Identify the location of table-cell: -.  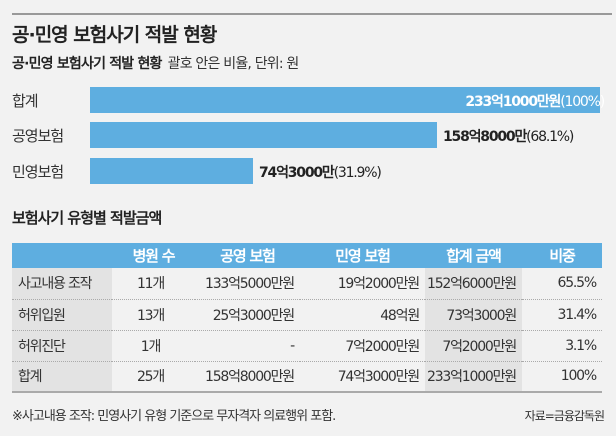
(247, 346).